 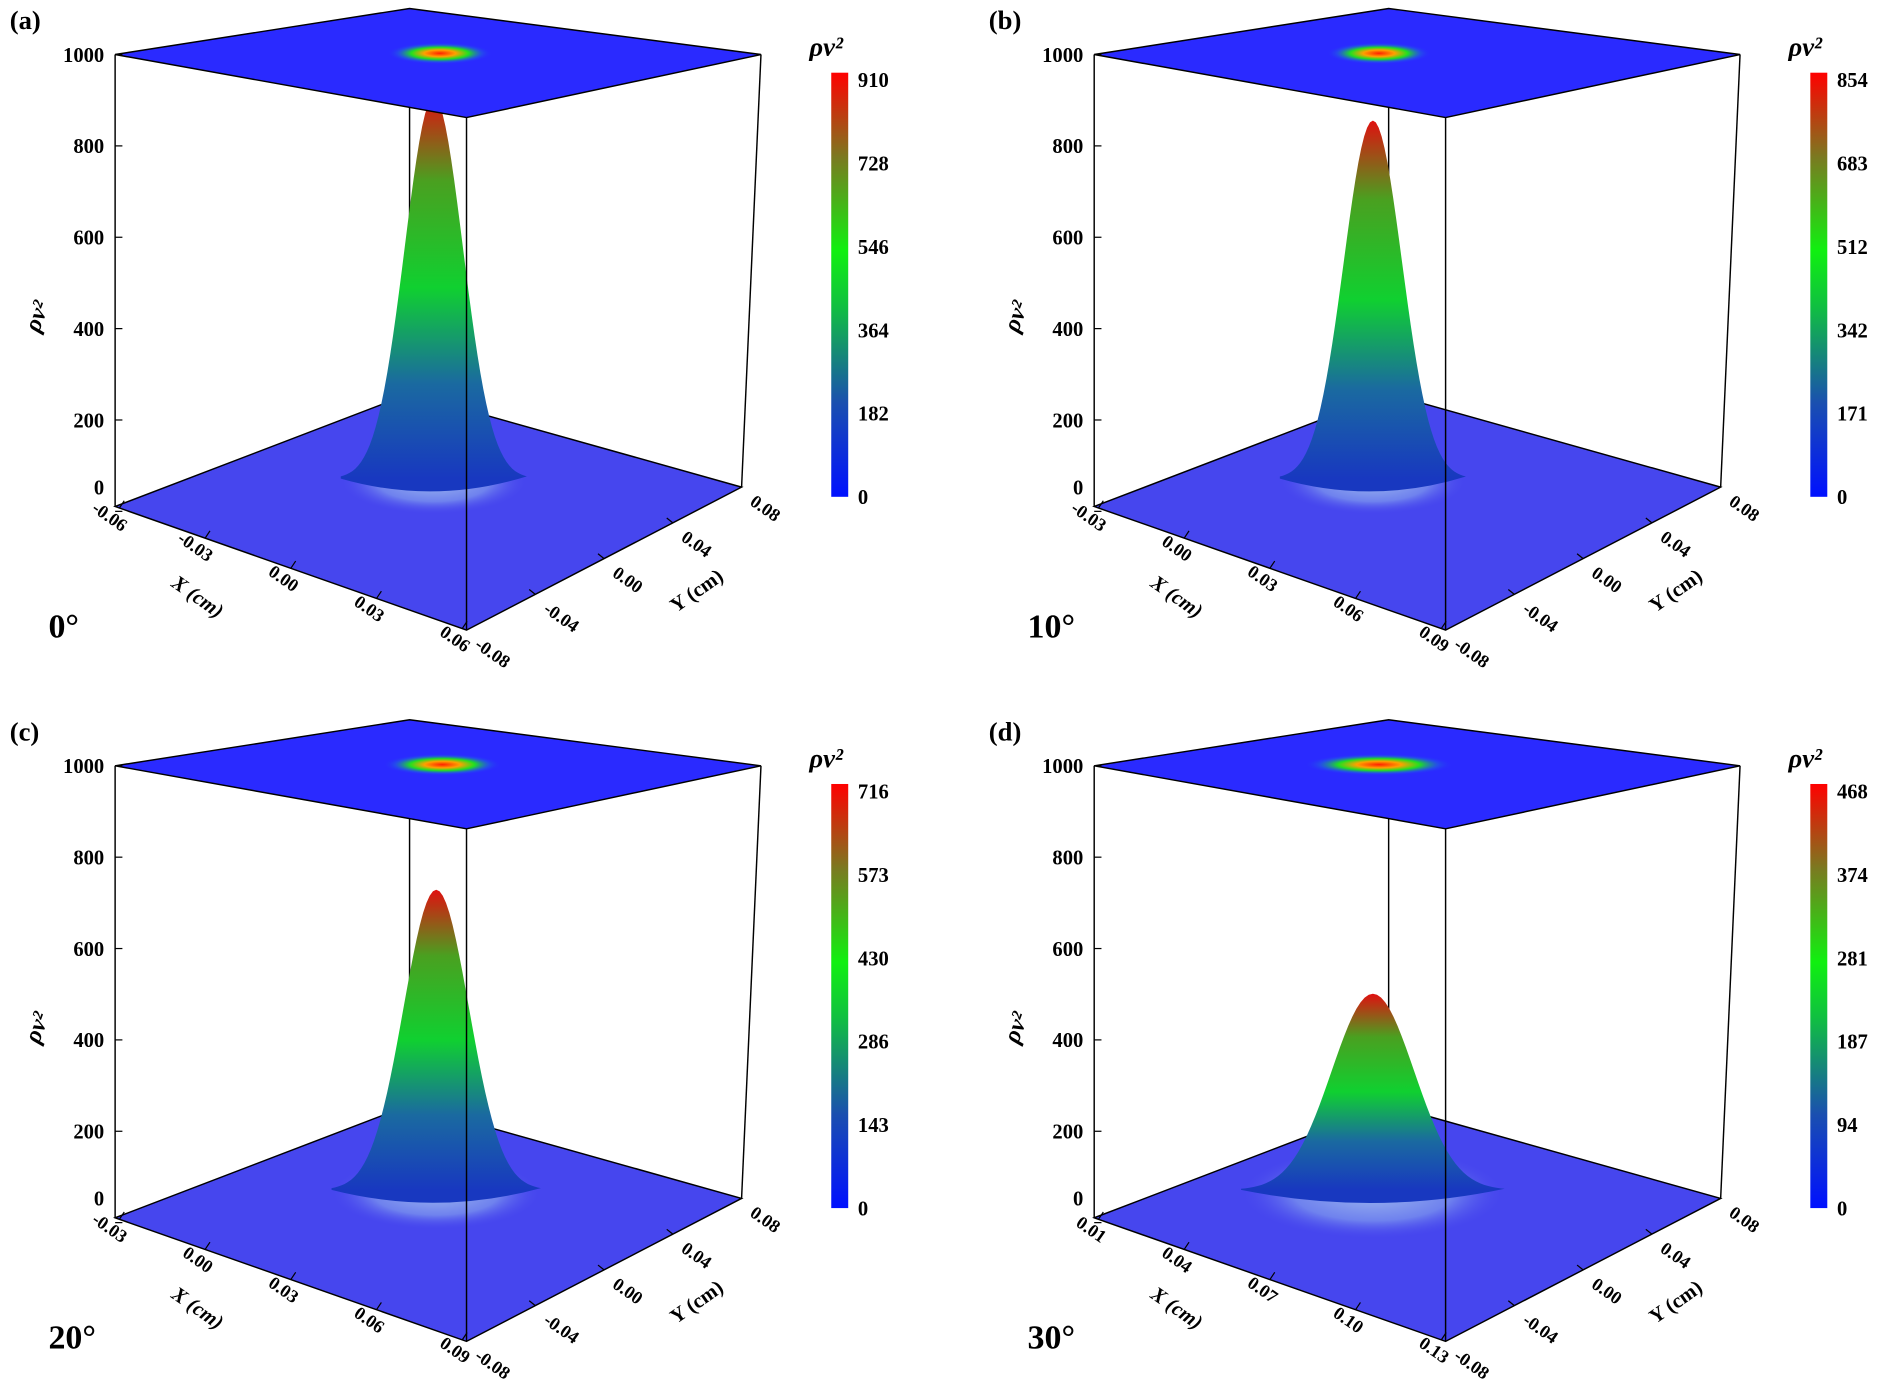 What do you see at coordinates (873, 415) in the screenshot?
I see `colorbar-tick-label: 182` at bounding box center [873, 415].